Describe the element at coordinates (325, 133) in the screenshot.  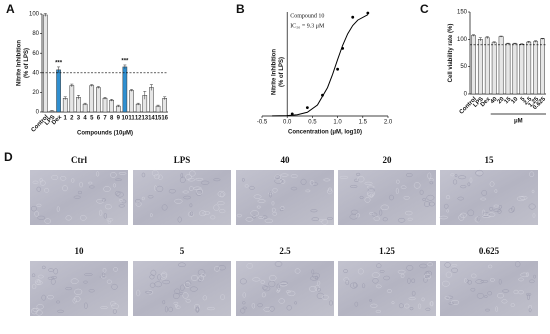
I see `x-axis-title: Concentration (μM, log10)` at that location.